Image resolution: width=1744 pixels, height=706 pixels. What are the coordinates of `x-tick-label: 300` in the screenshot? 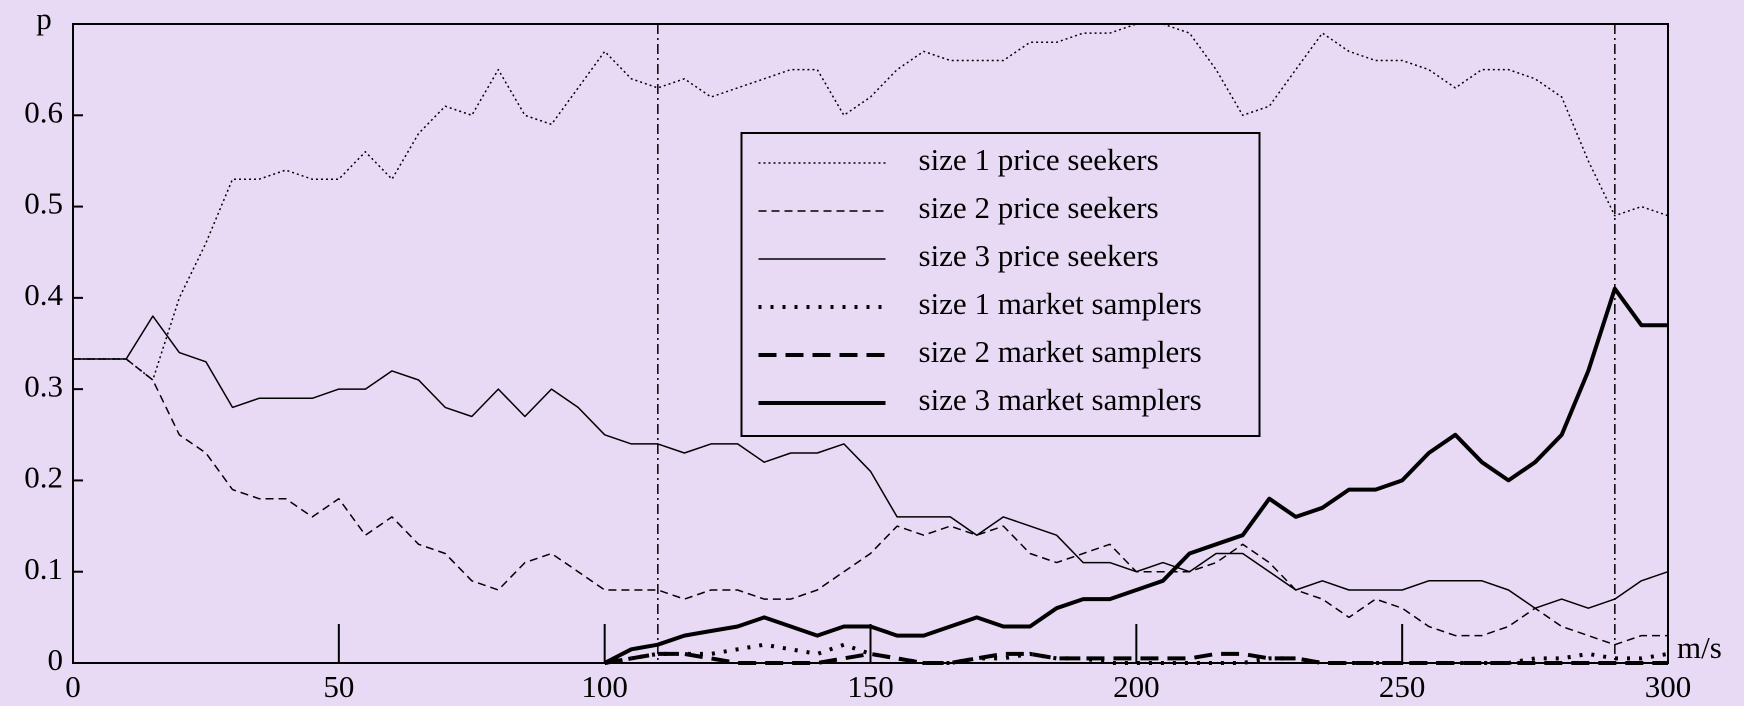 It's located at (1668, 686).